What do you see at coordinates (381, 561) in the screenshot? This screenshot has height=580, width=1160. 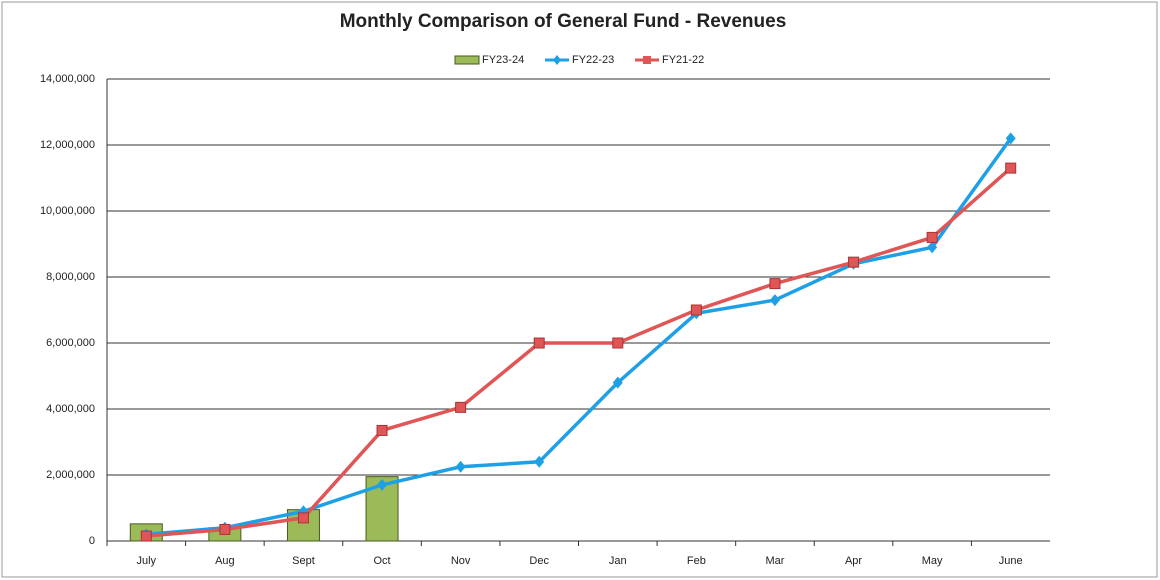 I see `x-tick-label: Oct` at bounding box center [381, 561].